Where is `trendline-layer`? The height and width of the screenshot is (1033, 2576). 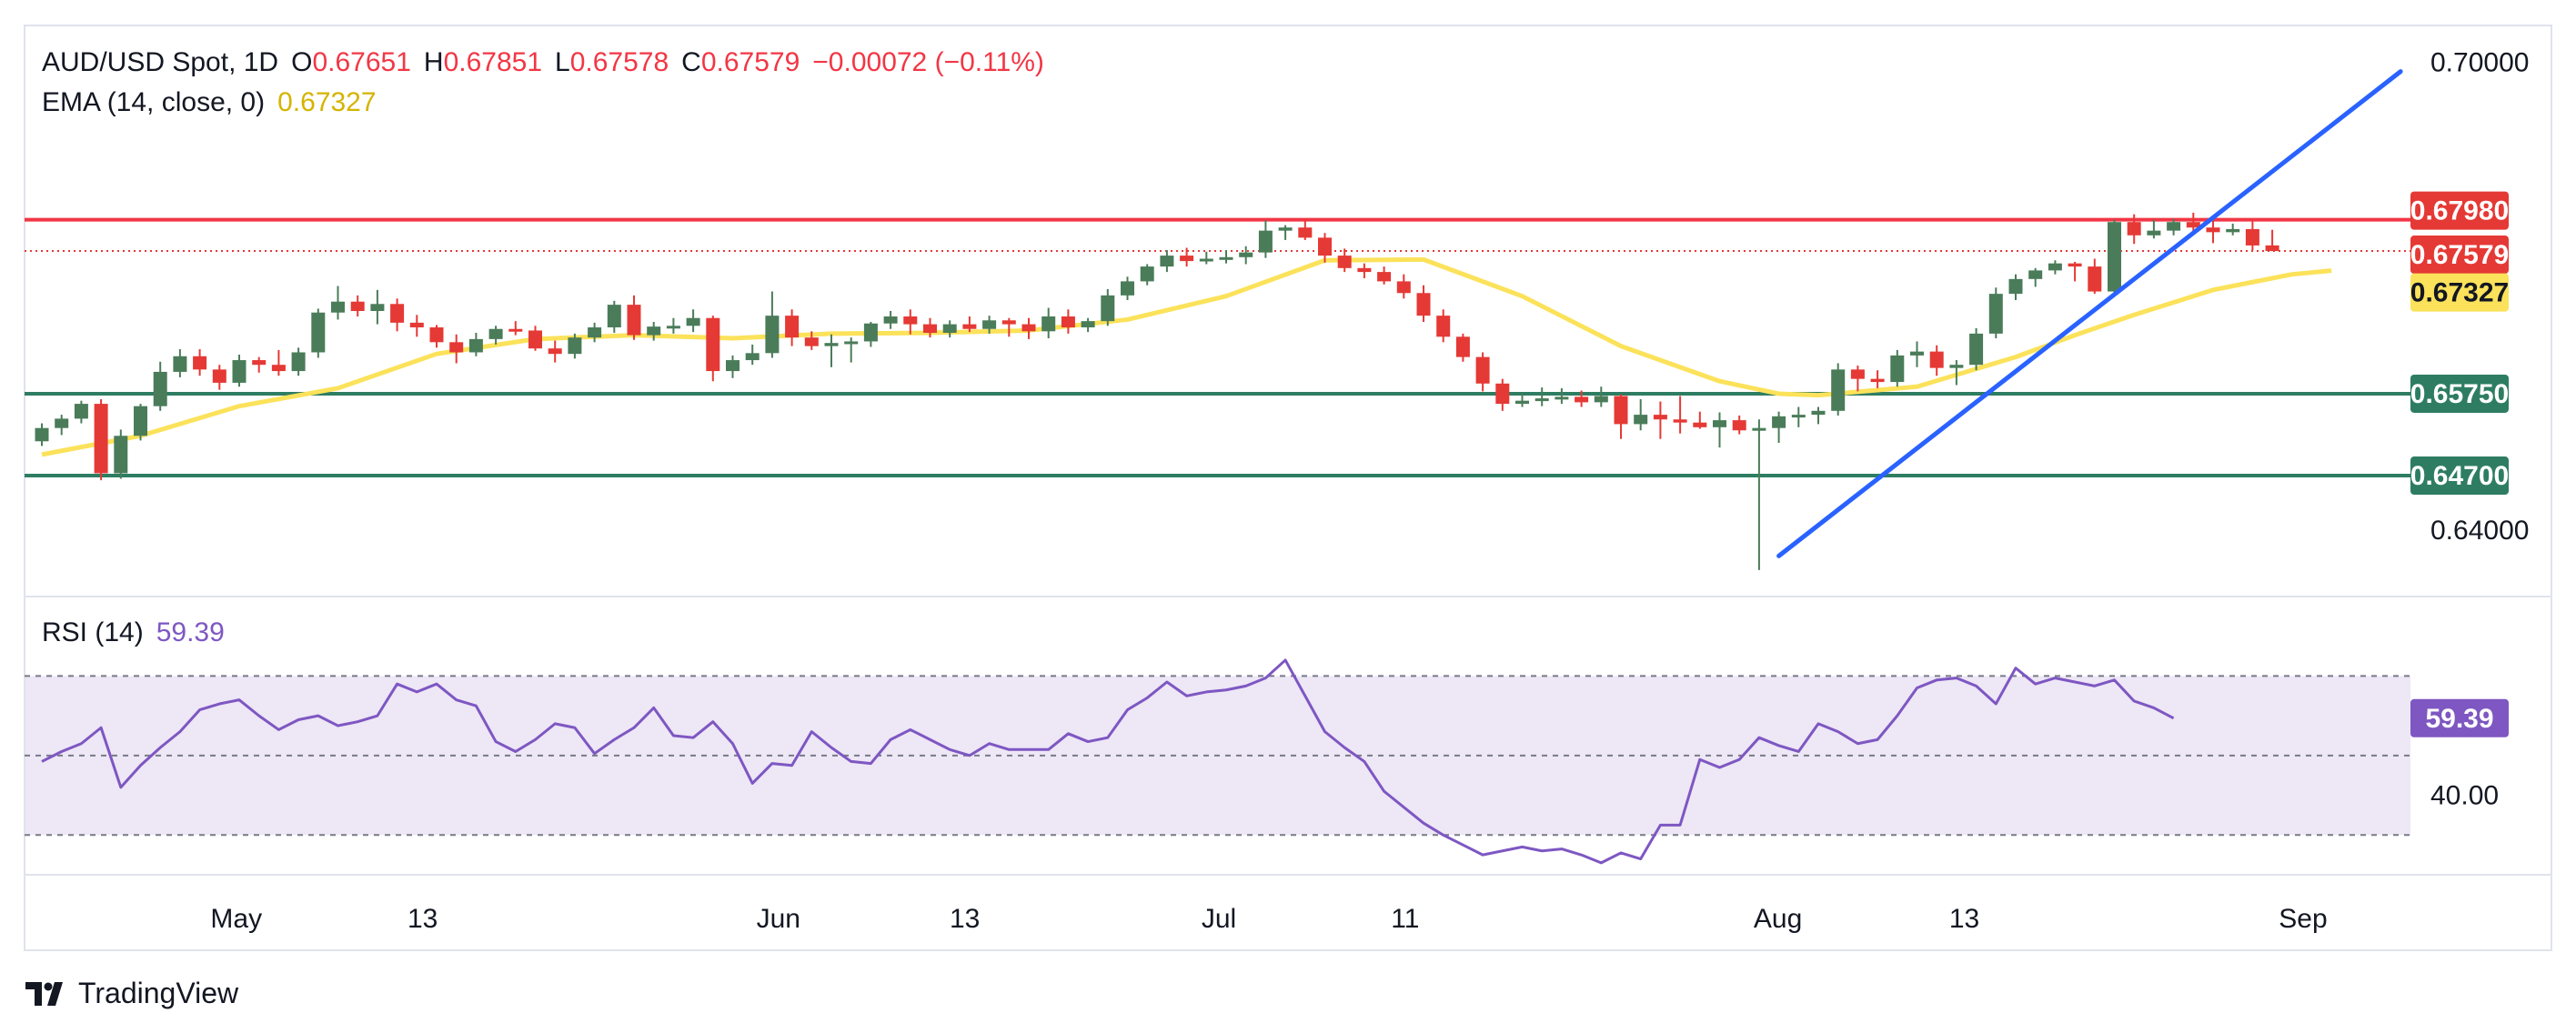 trendline-layer is located at coordinates (2089, 313).